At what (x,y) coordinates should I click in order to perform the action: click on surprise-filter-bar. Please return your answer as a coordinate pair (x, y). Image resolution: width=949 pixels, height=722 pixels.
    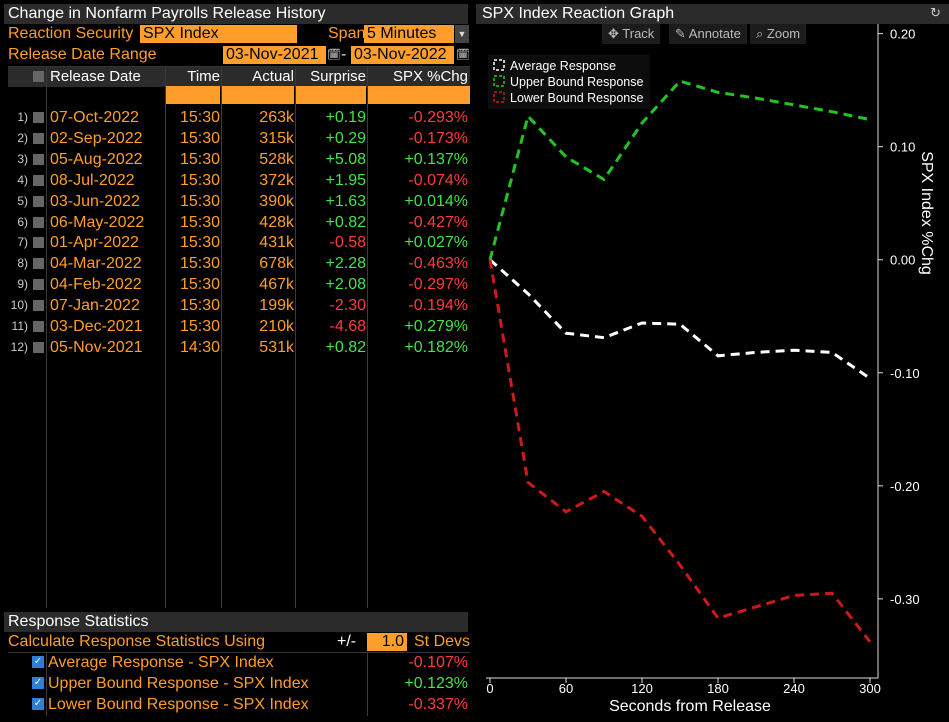
    Looking at the image, I should click on (331, 95).